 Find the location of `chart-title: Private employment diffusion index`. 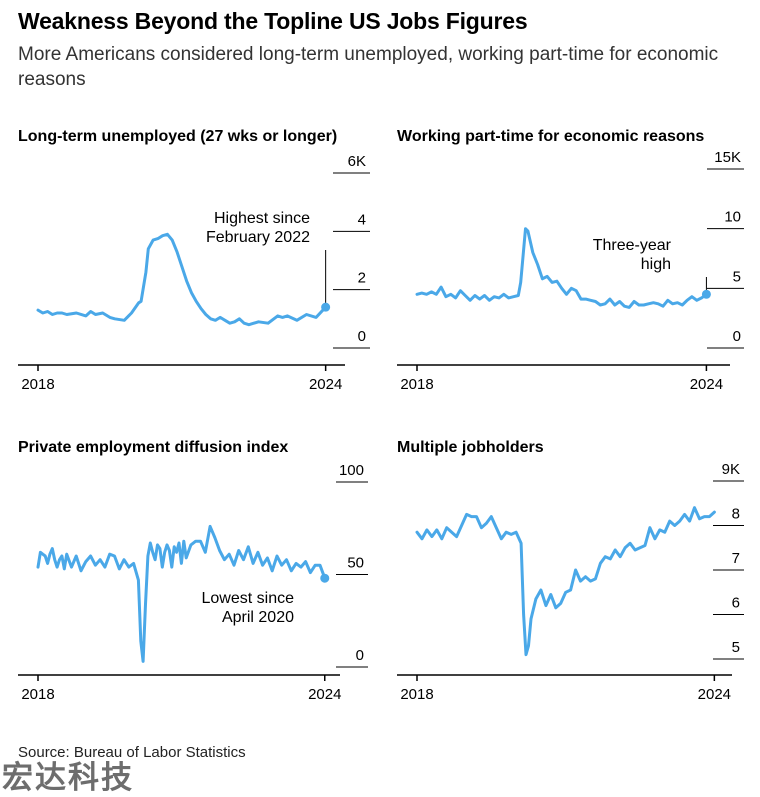

chart-title: Private employment diffusion index is located at coordinates (153, 447).